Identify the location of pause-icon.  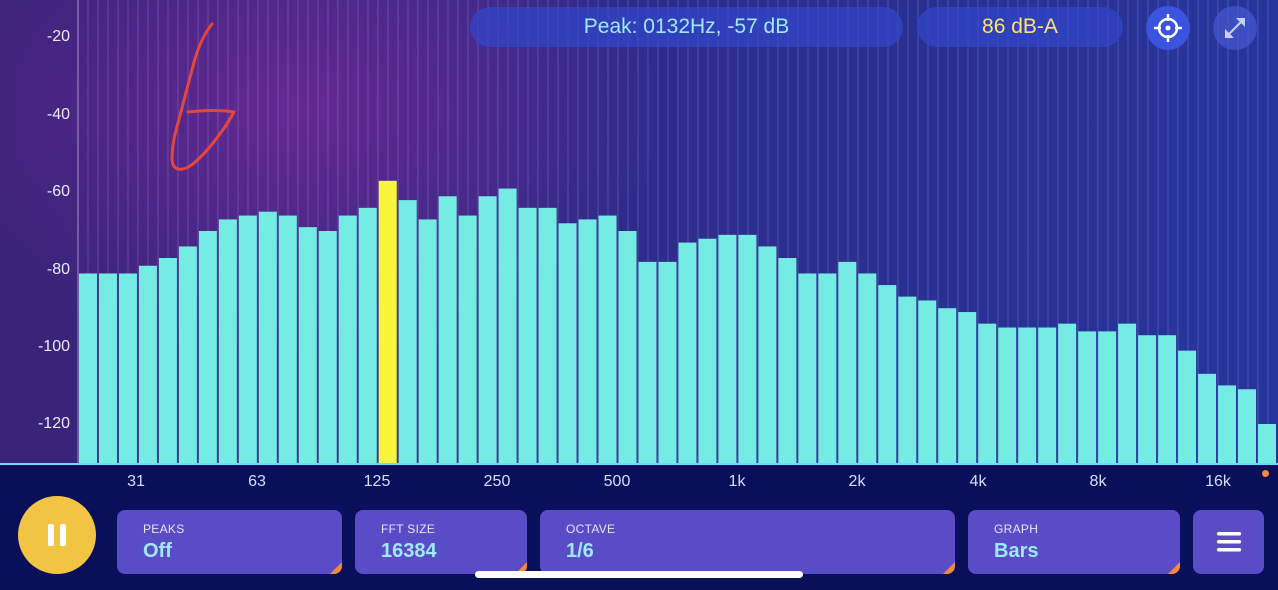
(57, 535).